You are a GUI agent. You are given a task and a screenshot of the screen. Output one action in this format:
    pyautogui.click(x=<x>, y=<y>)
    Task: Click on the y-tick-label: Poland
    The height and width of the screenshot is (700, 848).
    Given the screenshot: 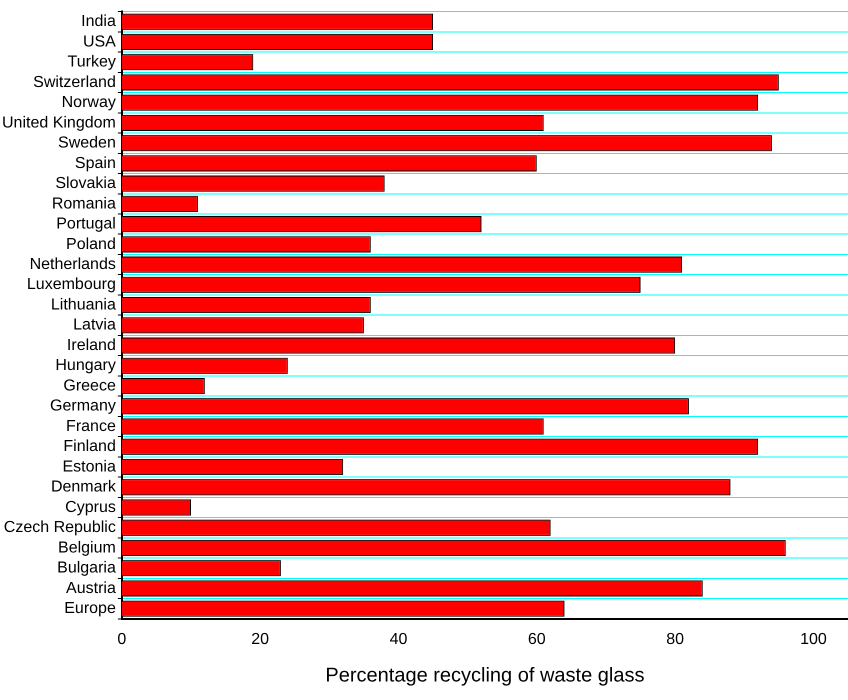 What is the action you would take?
    pyautogui.click(x=91, y=244)
    